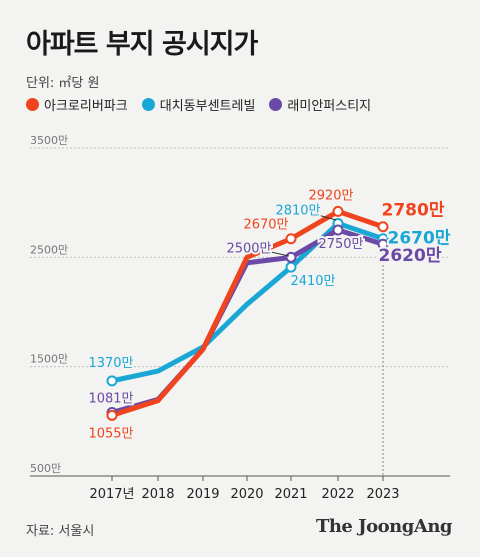 Image resolution: width=480 pixels, height=557 pixels. I want to click on legend-label-firstige: 래미안퍼스티지, so click(329, 106).